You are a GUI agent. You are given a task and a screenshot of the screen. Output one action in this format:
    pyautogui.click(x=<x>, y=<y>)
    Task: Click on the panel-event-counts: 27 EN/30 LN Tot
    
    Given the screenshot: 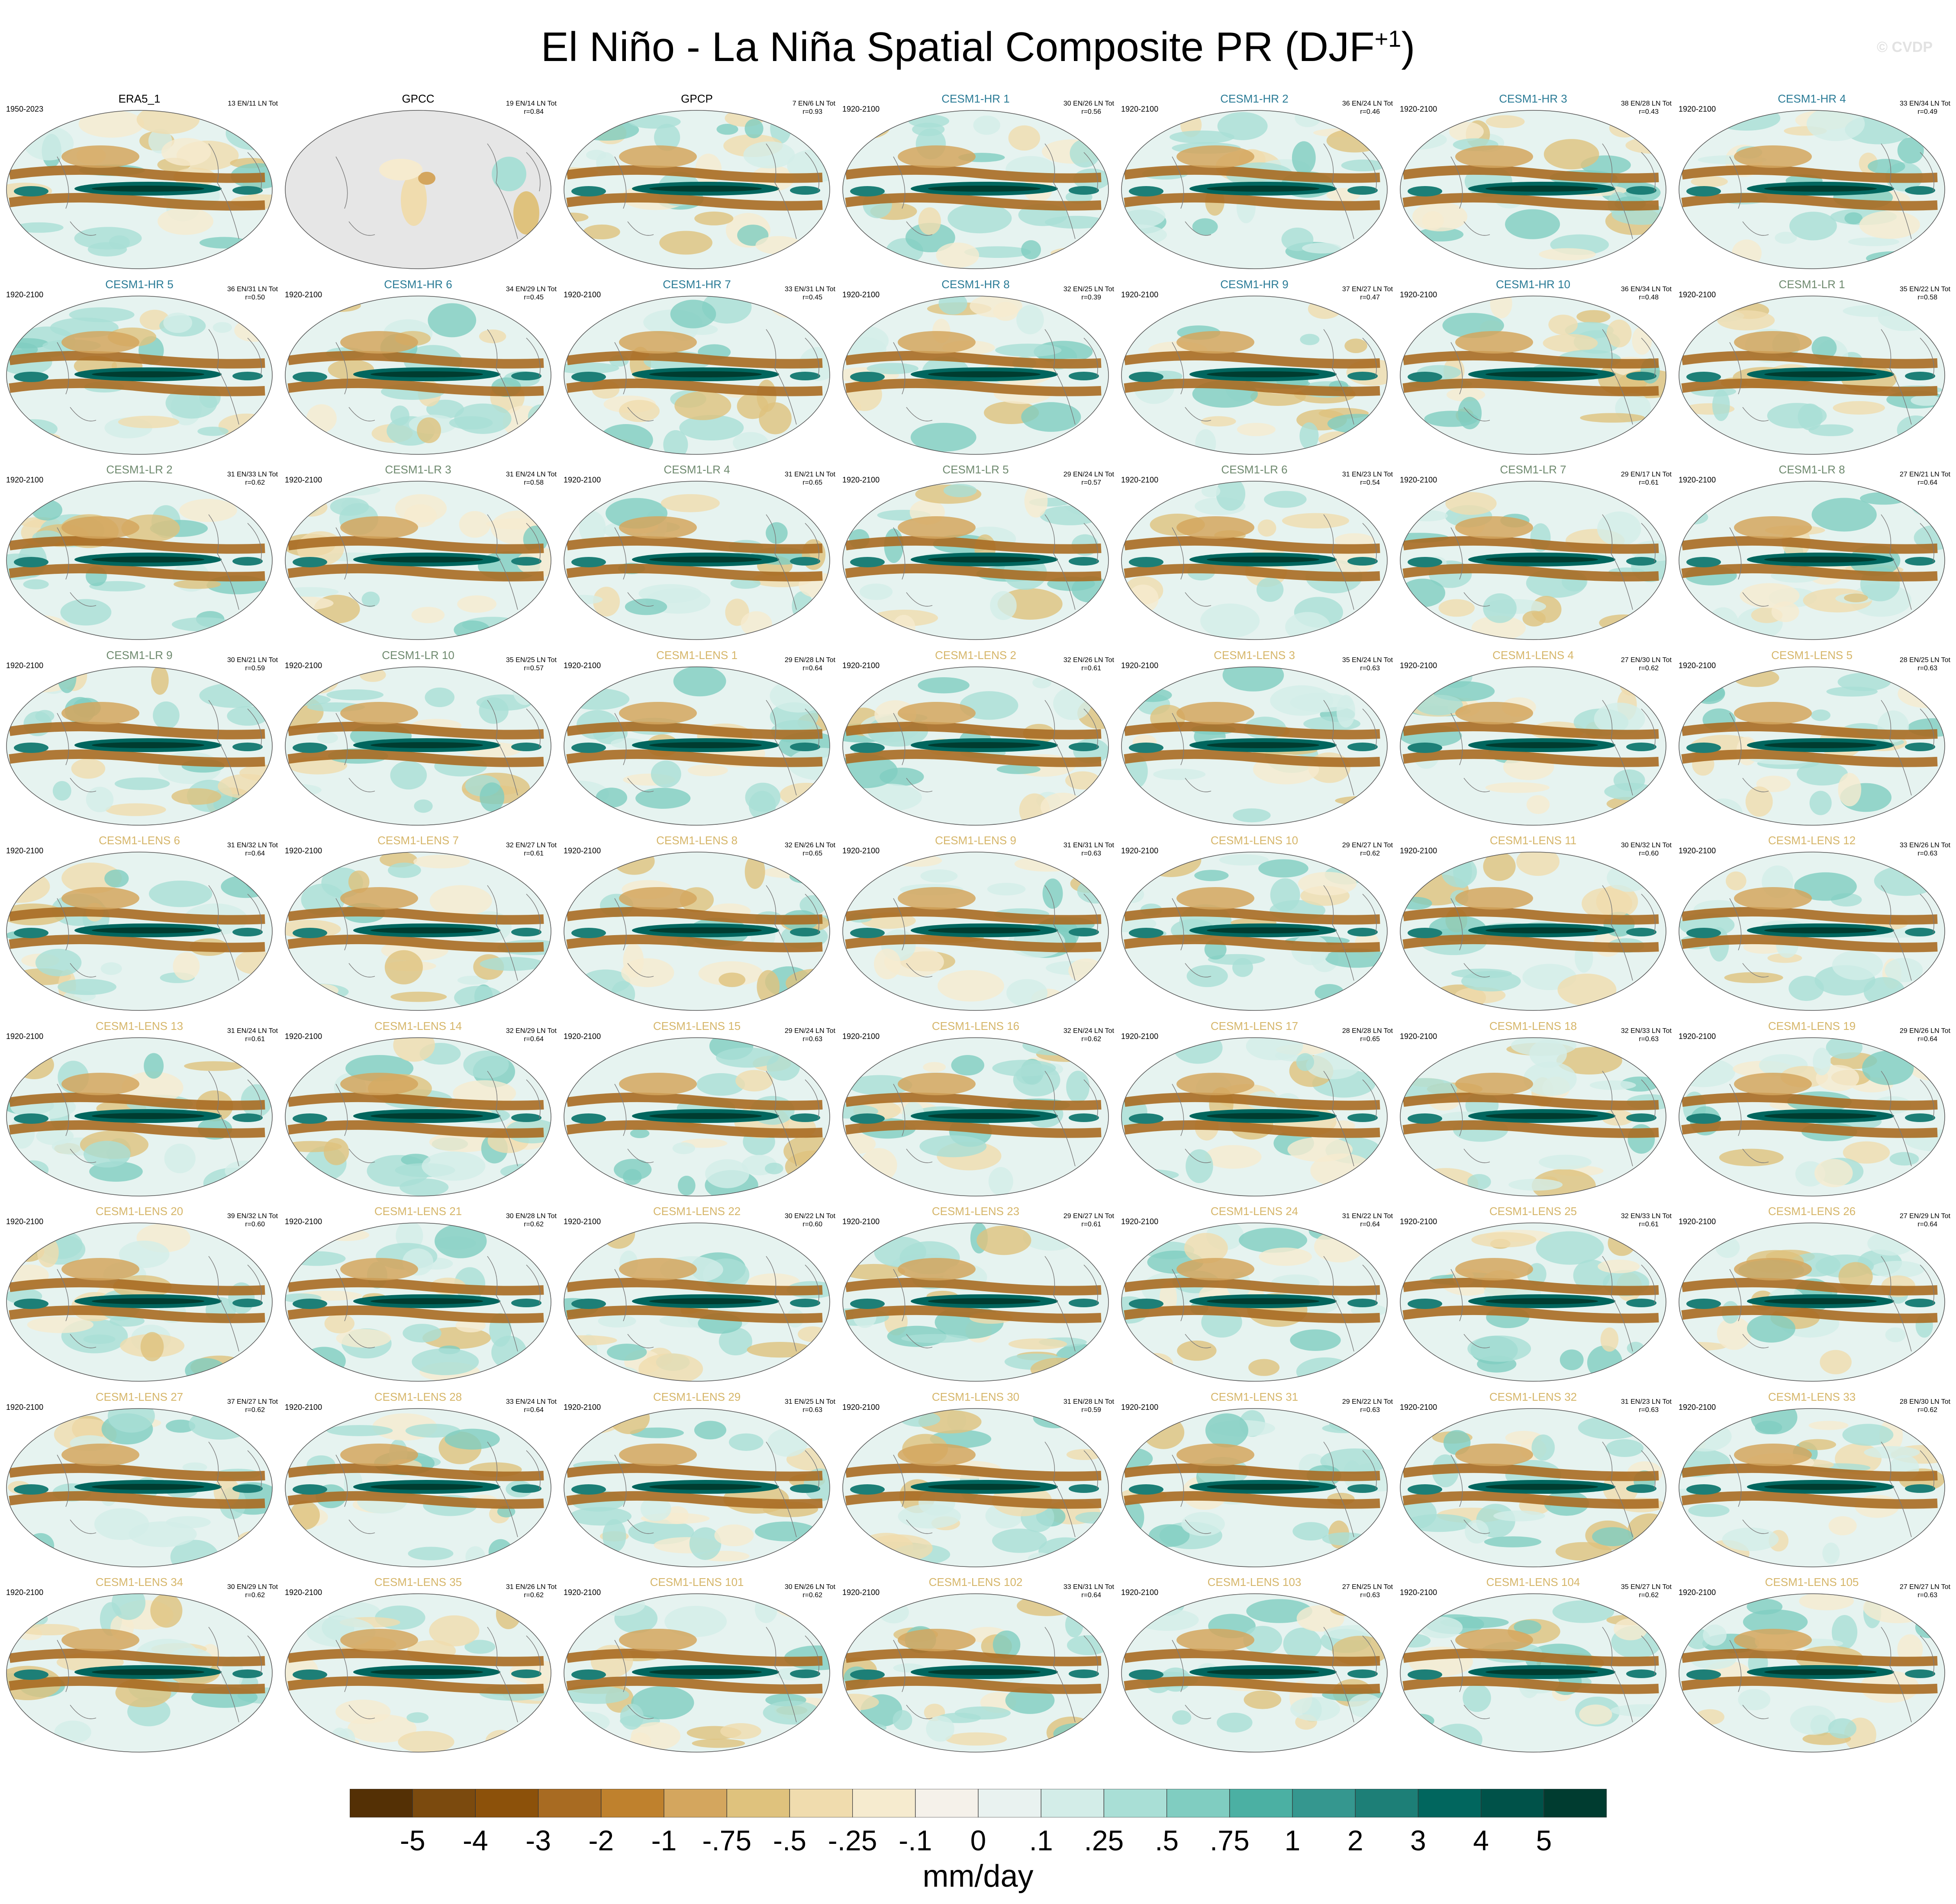 What is the action you would take?
    pyautogui.click(x=1647, y=660)
    